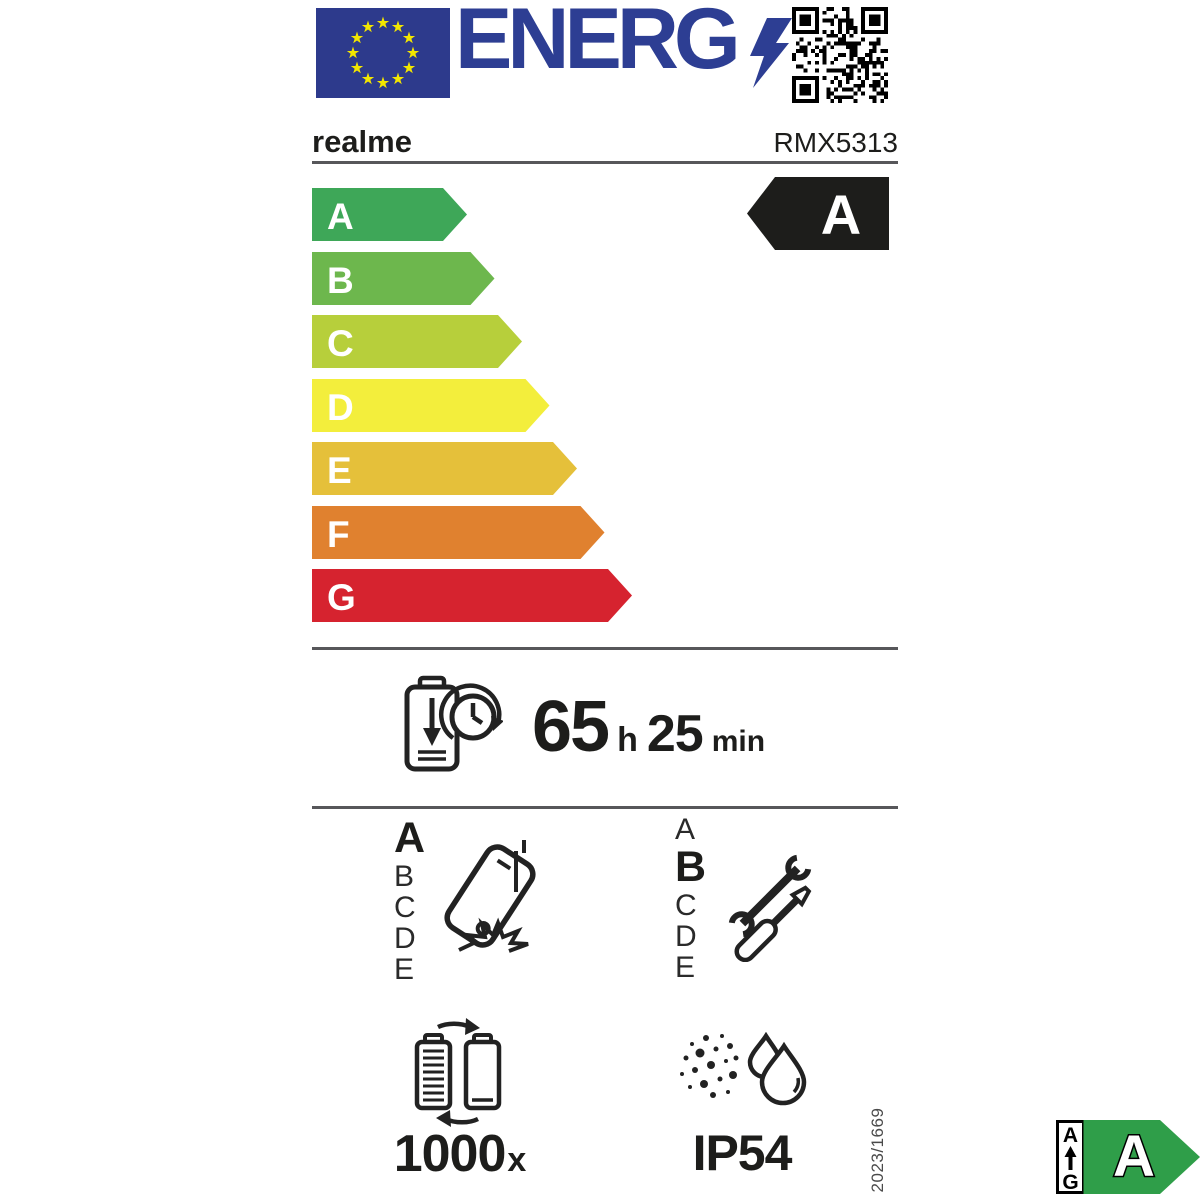 This screenshot has width=1200, height=1200. I want to click on battery-endurance-value: 65 h 25 min, so click(648, 727).